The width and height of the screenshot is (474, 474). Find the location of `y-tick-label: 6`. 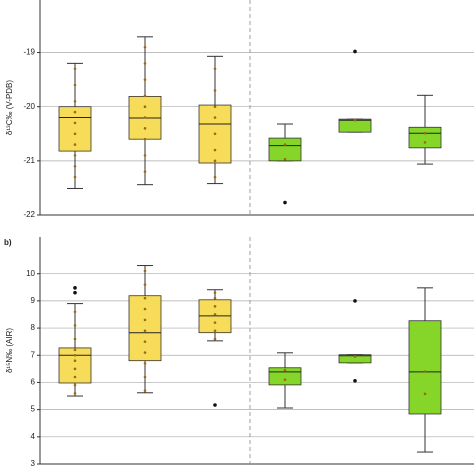

y-tick-label: 6 is located at coordinates (33, 382).